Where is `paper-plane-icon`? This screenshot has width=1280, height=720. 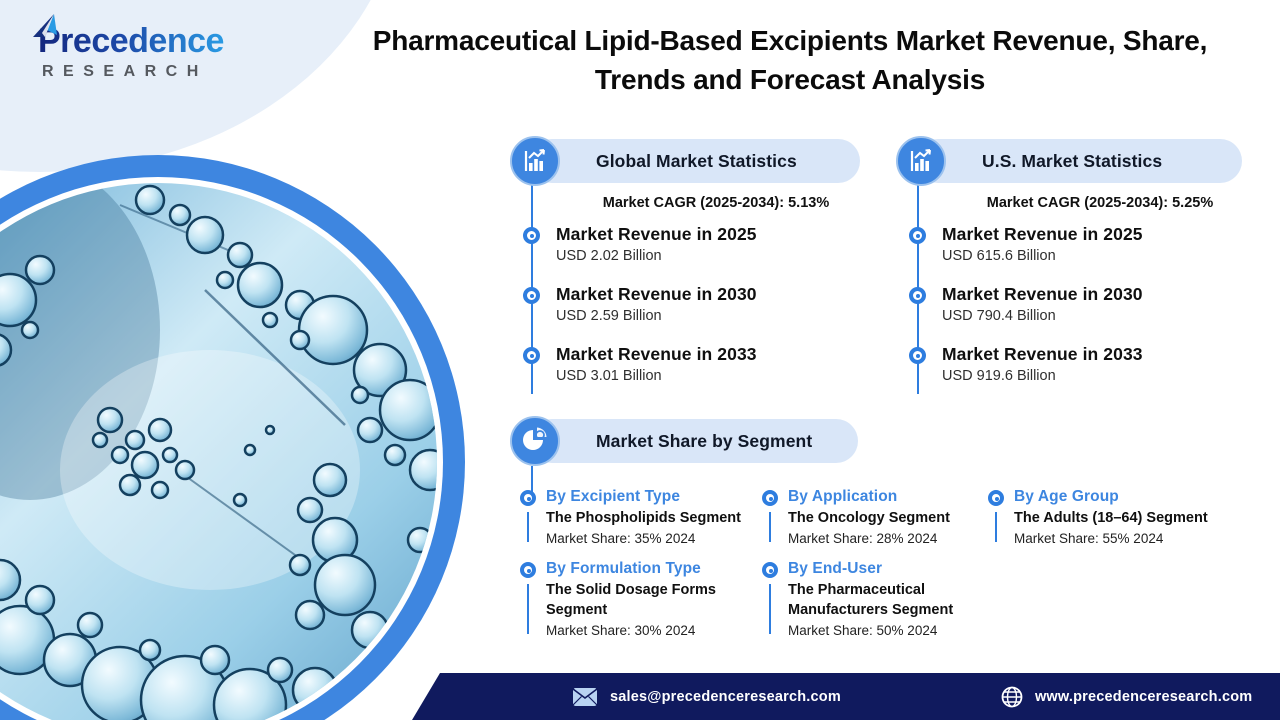 paper-plane-icon is located at coordinates (45, 25).